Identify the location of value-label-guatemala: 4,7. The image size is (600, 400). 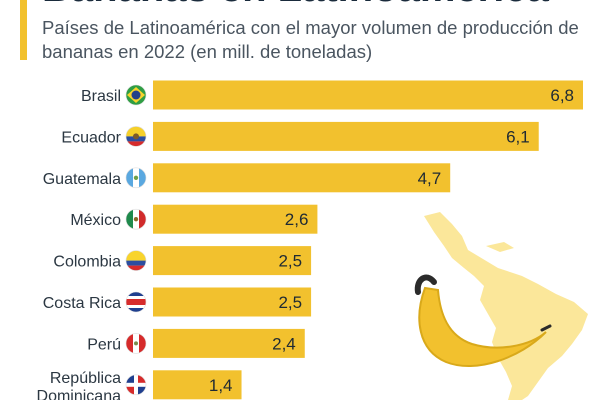
(430, 178).